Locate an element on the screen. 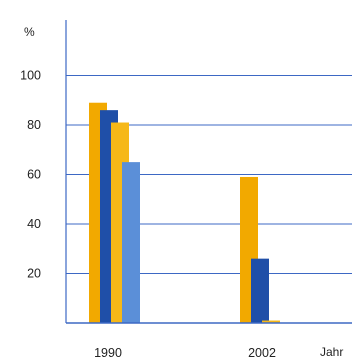 Image resolution: width=360 pixels, height=363 pixels. x-tick-labels: 1990 2002 is located at coordinates (185, 353).